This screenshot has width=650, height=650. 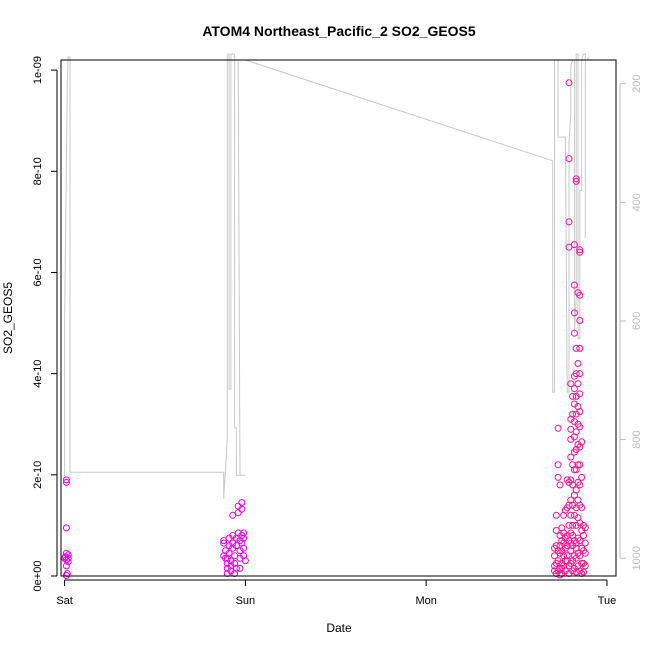 I want to click on y2-tick-label: 400, so click(x=637, y=202).